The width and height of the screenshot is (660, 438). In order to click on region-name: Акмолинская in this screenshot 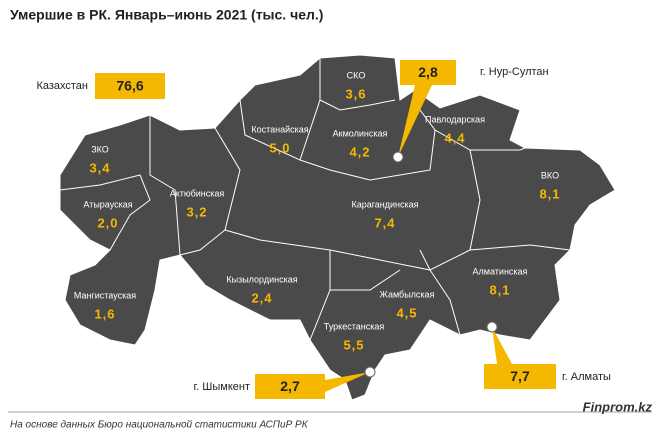, I will do `click(360, 133)`.